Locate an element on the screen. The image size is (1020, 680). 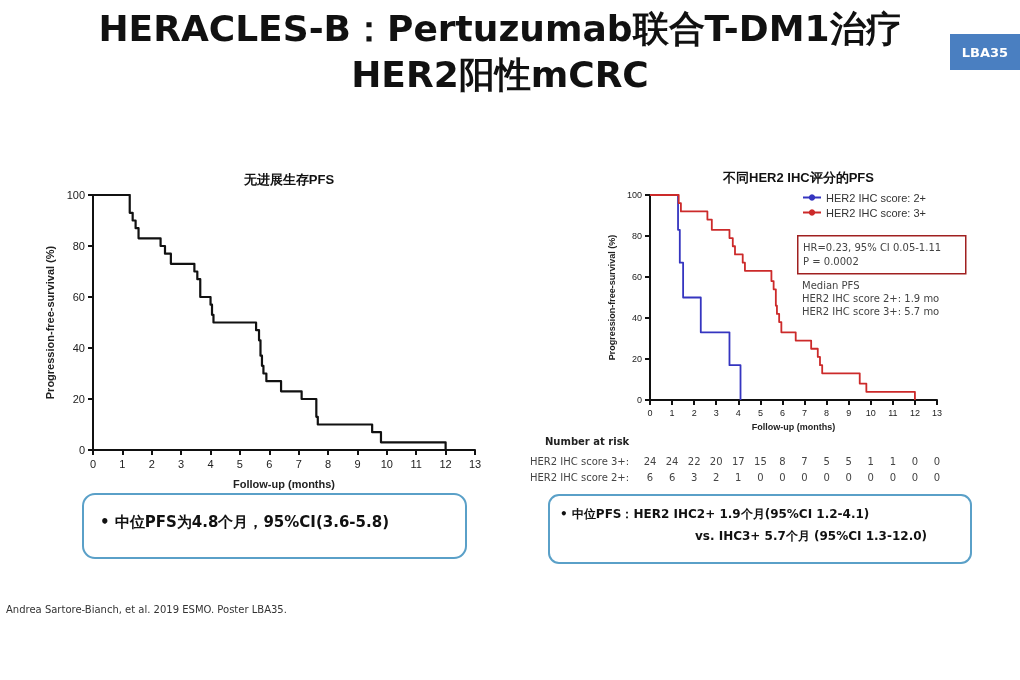
legend-label: HER2 IHC score: 3+ is located at coordinates (876, 212).